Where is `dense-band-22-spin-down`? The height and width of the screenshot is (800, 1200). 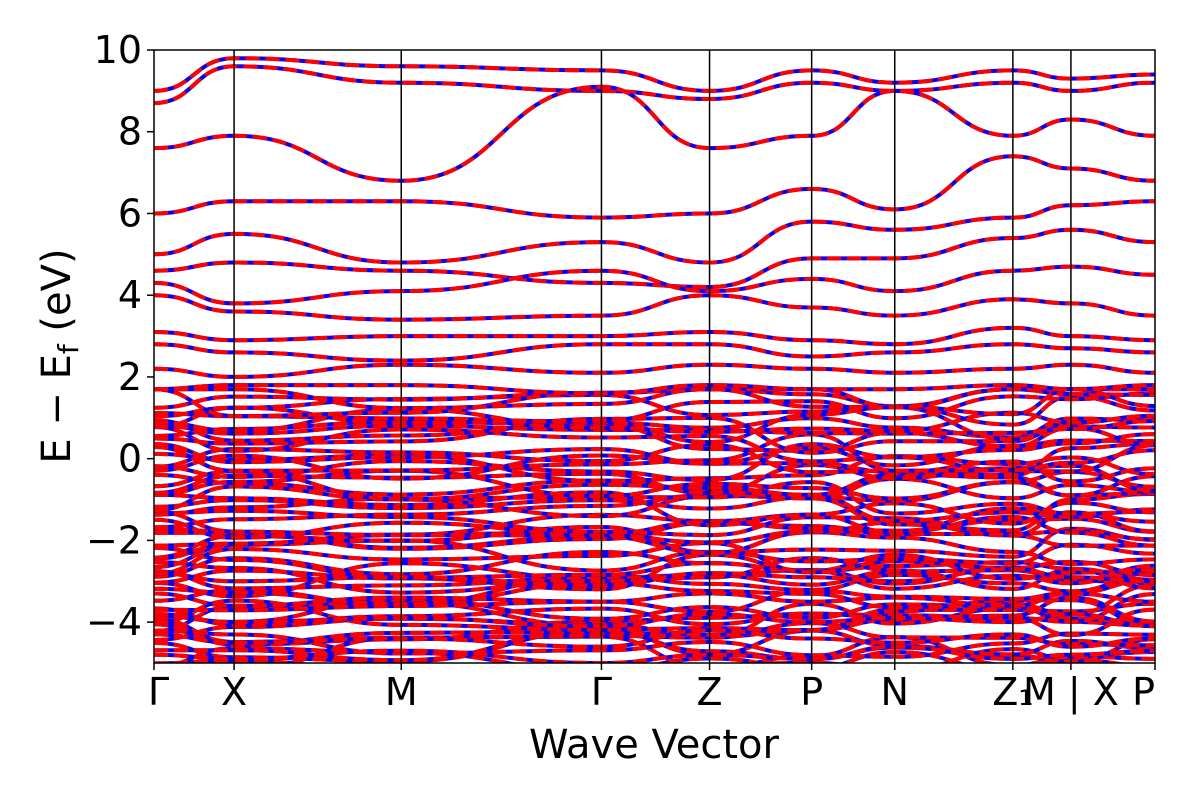
dense-band-22-spin-down is located at coordinates (654, 563).